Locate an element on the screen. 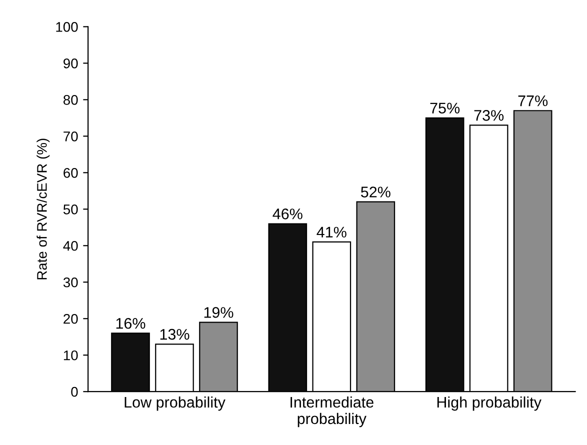 The width and height of the screenshot is (587, 445). data-label: 52% is located at coordinates (375, 192).